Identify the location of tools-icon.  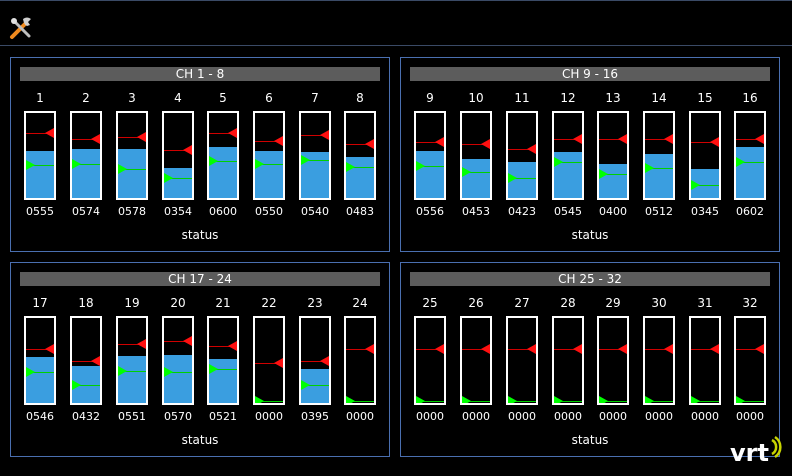
(21, 28).